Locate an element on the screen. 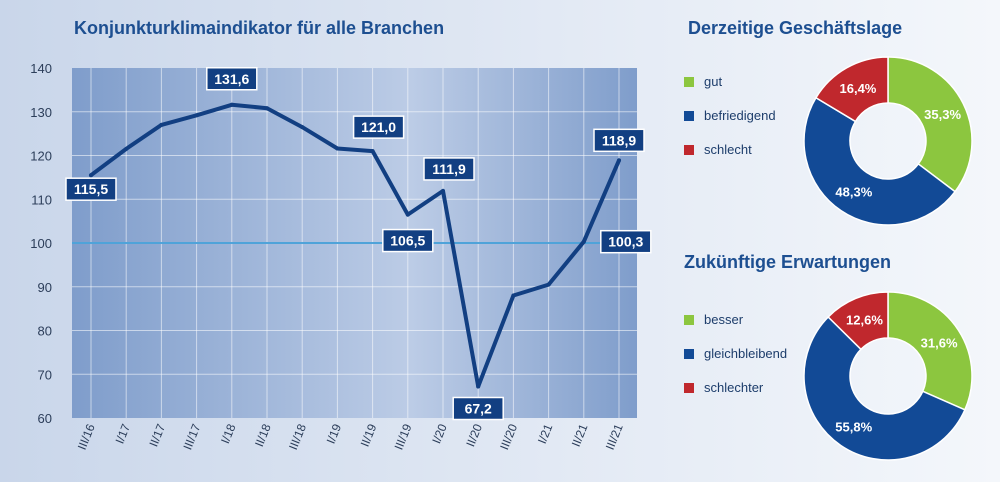 The height and width of the screenshot is (482, 1000). data-label-text: 131,6 is located at coordinates (231, 79).